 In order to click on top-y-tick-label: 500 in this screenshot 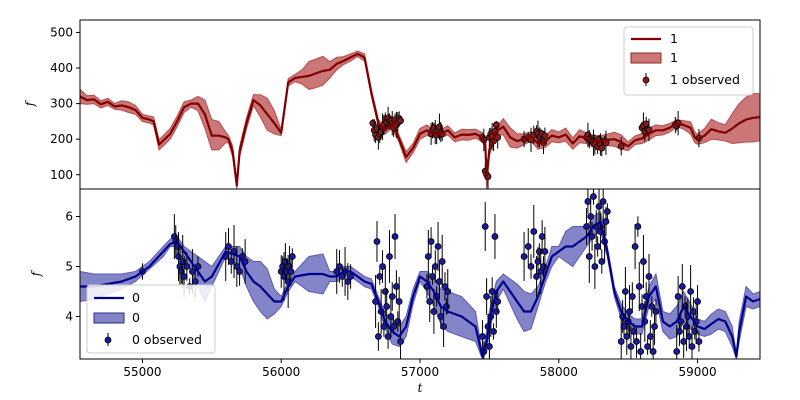, I will do `click(61, 32)`.